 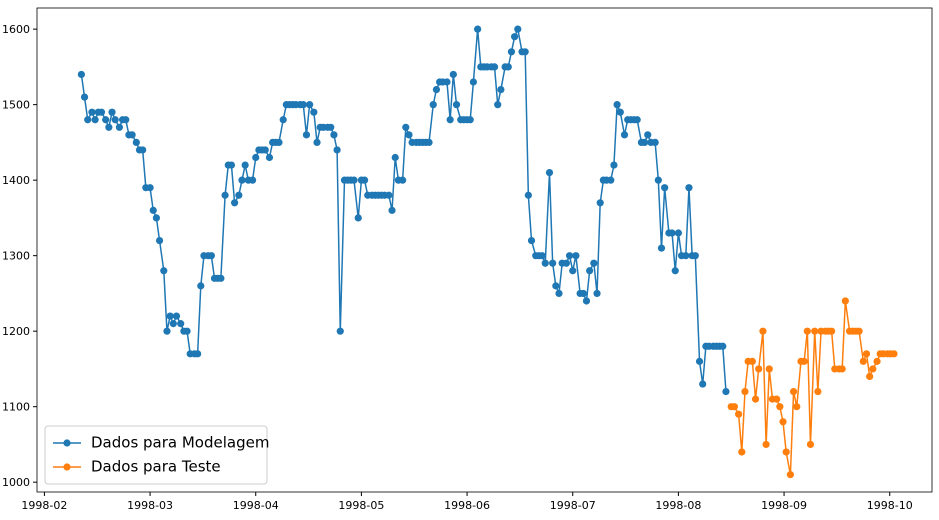 What do you see at coordinates (16, 331) in the screenshot?
I see `y-tick-label: 1200` at bounding box center [16, 331].